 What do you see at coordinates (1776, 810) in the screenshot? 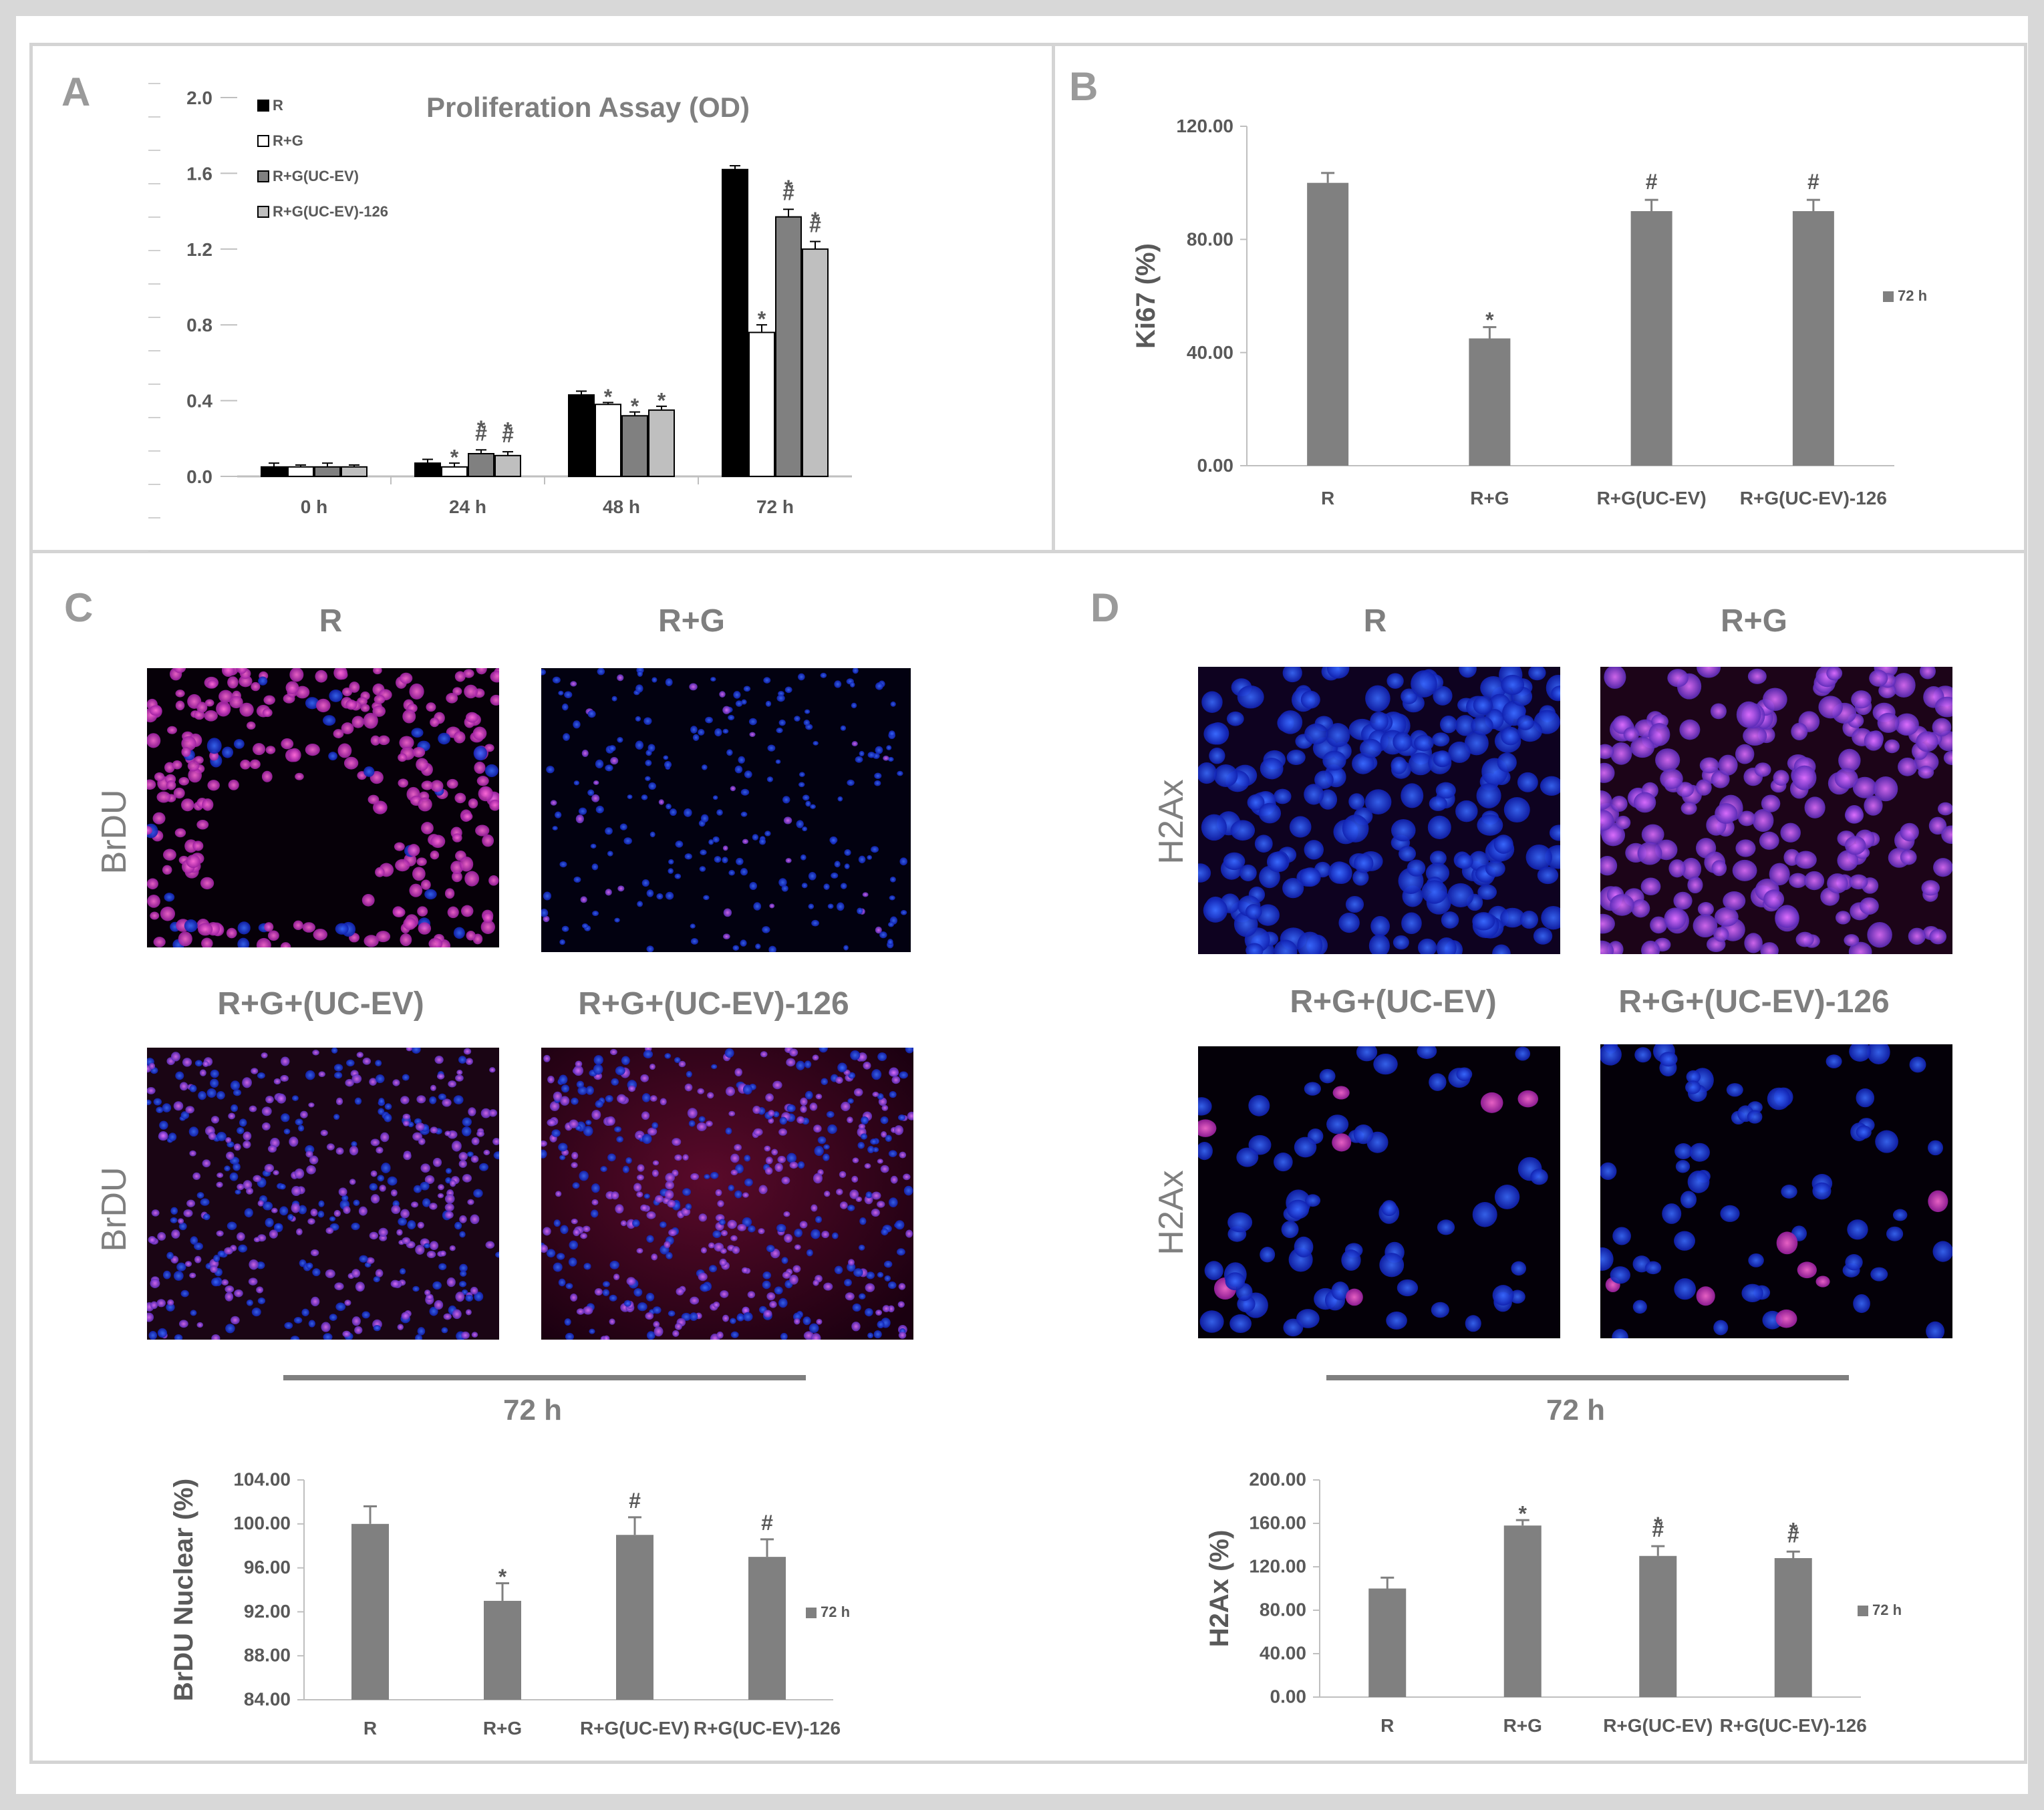
I see `micrograph-d-rg` at bounding box center [1776, 810].